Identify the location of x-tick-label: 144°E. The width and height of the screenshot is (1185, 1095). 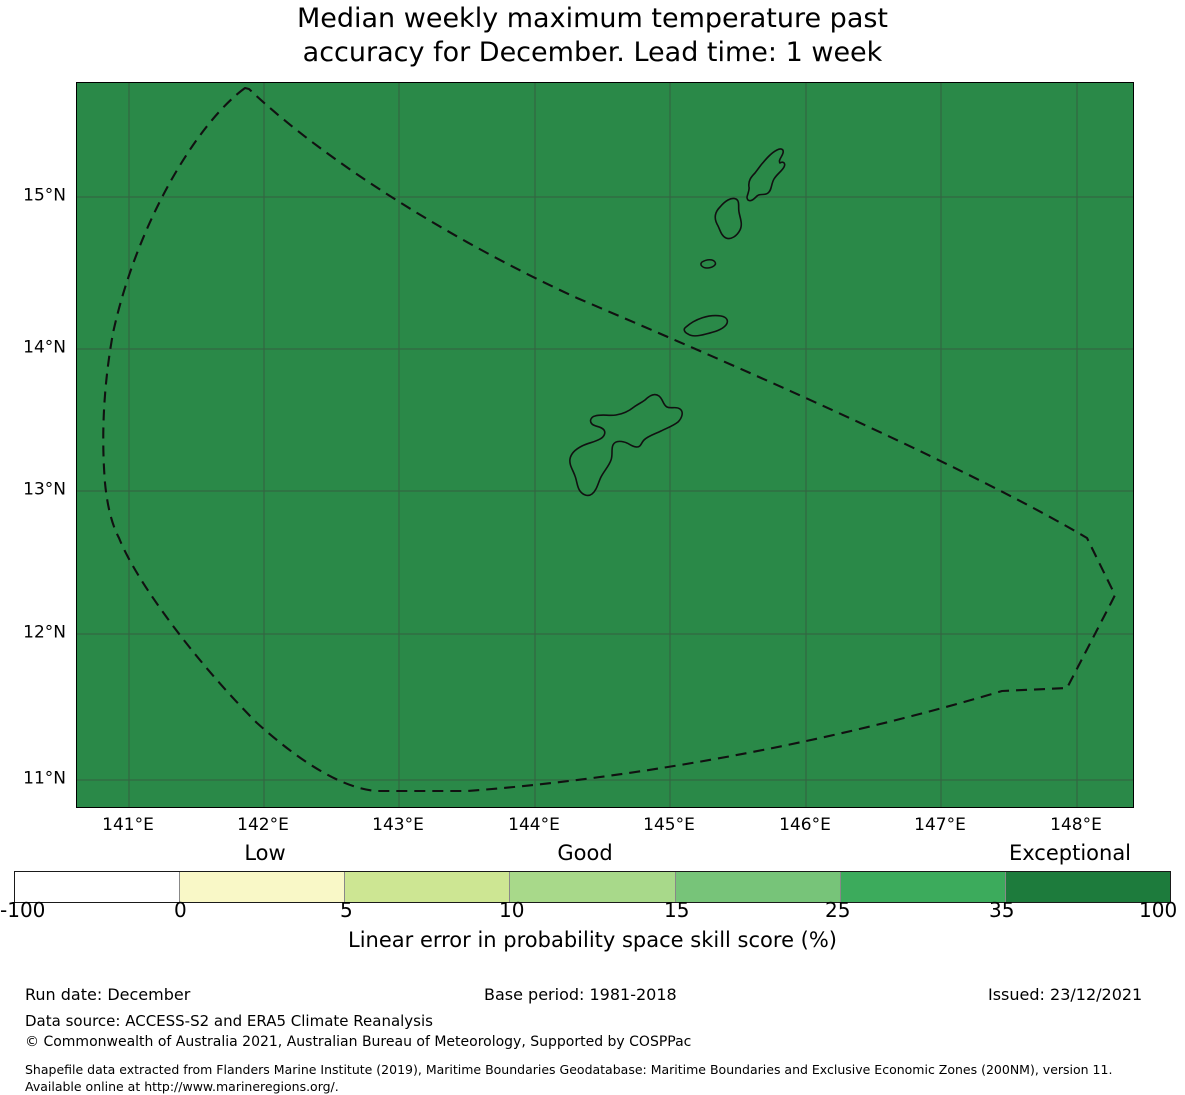
(534, 825).